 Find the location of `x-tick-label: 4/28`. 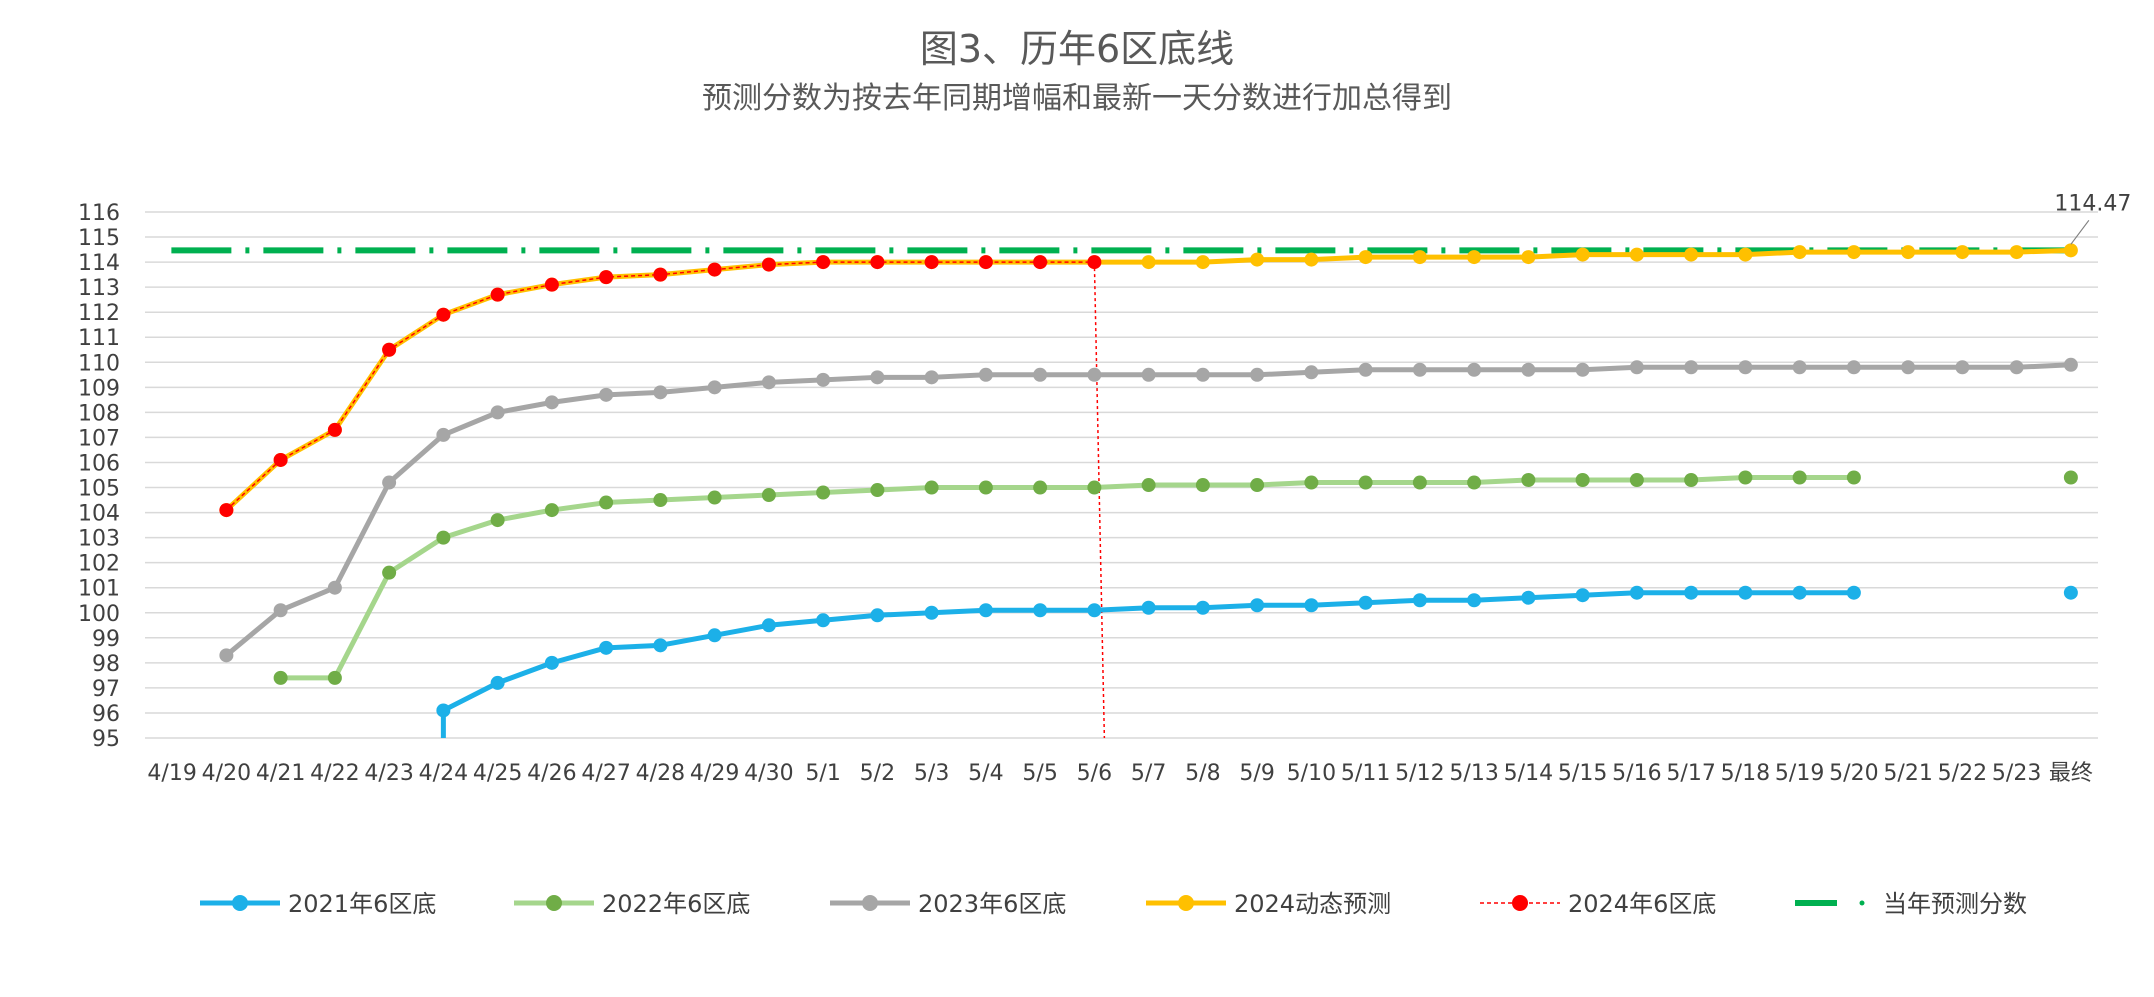

x-tick-label: 4/28 is located at coordinates (660, 773).